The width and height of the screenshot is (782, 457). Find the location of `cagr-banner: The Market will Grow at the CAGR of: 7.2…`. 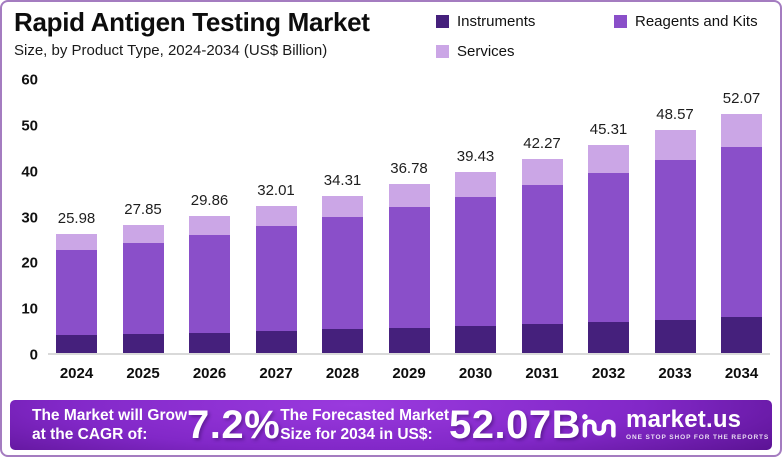

cagr-banner: The Market will Grow at the CAGR of: 7.2… is located at coordinates (391, 425).